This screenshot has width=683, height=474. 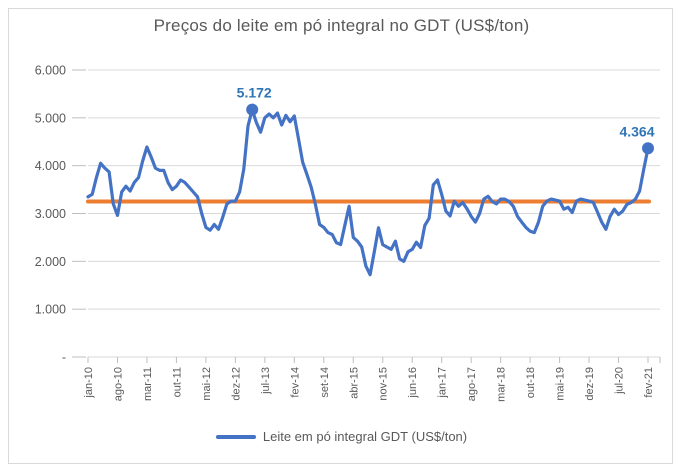 I want to click on y-axis-label: 1.000, so click(x=50, y=310).